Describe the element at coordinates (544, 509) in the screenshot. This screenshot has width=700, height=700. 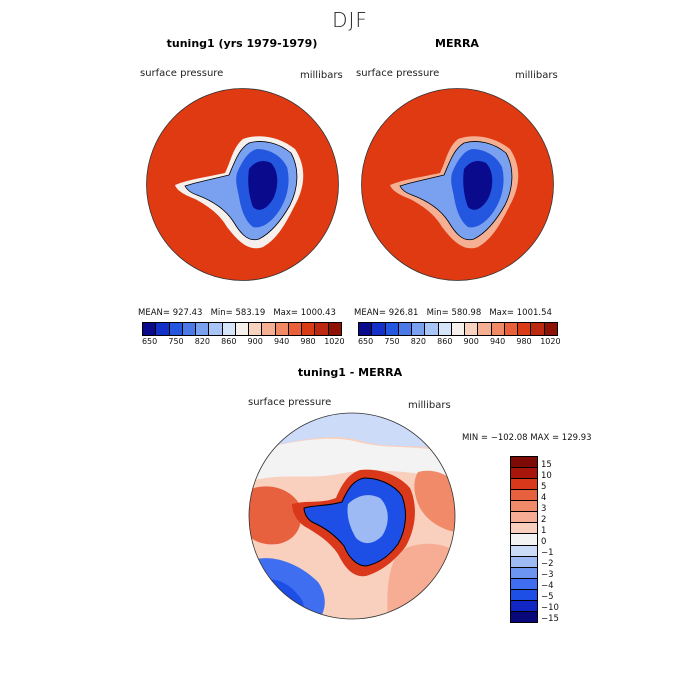
I see `colorbar-tick-label: 3` at that location.